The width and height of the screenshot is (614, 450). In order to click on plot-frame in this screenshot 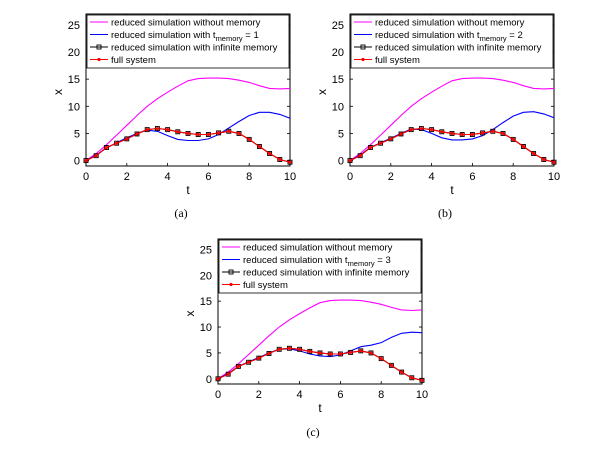, I will do `click(188, 90)`.